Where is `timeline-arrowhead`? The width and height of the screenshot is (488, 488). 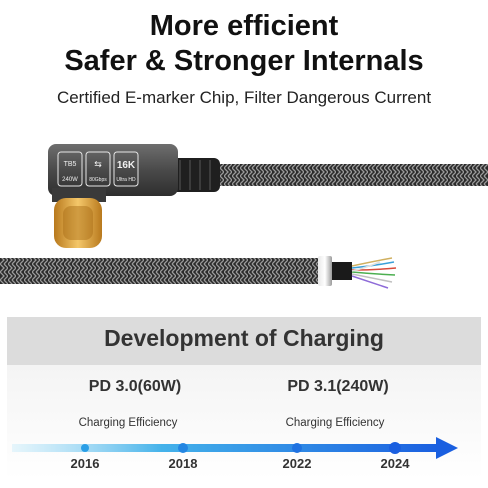 timeline-arrowhead is located at coordinates (447, 448).